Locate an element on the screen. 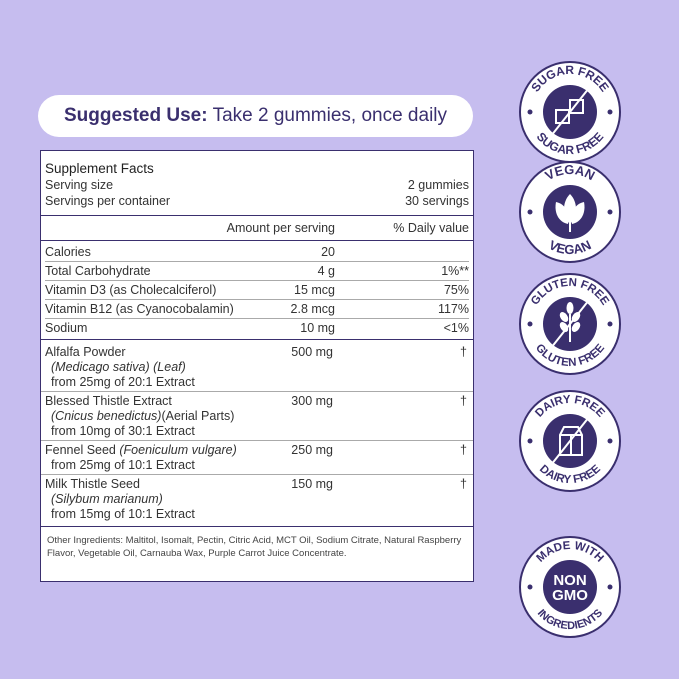 This screenshot has width=679, height=679. serving-size-value: 2 gummies is located at coordinates (438, 185).